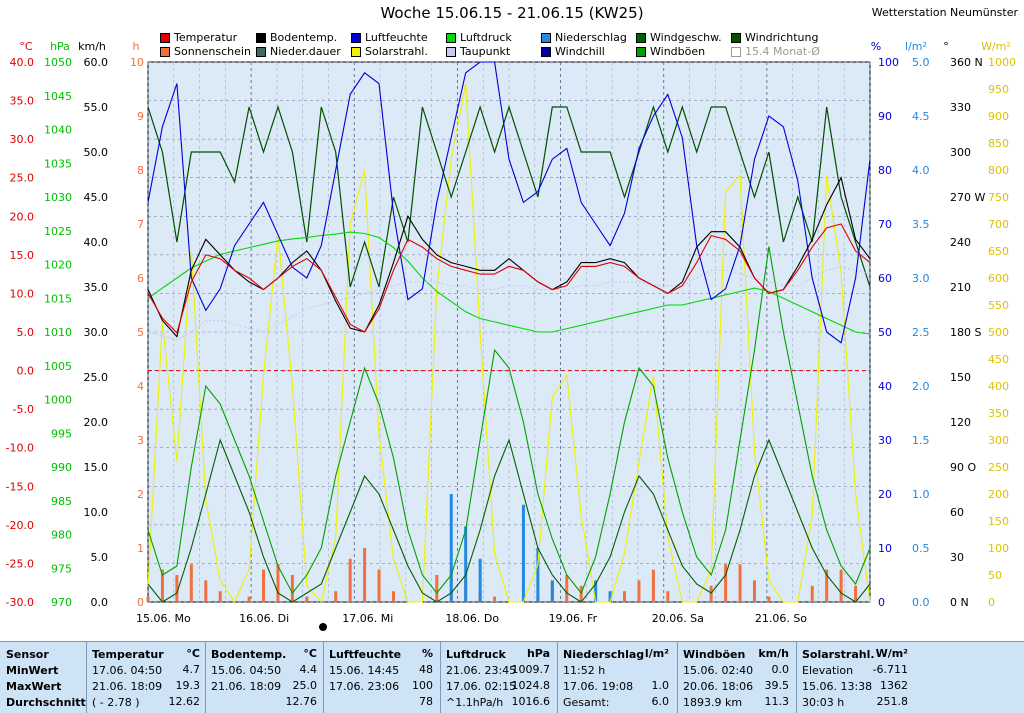 Image resolution: width=1024 pixels, height=713 pixels. Describe the element at coordinates (61, 433) in the screenshot. I see `axis-tick-pressure: 995` at that location.